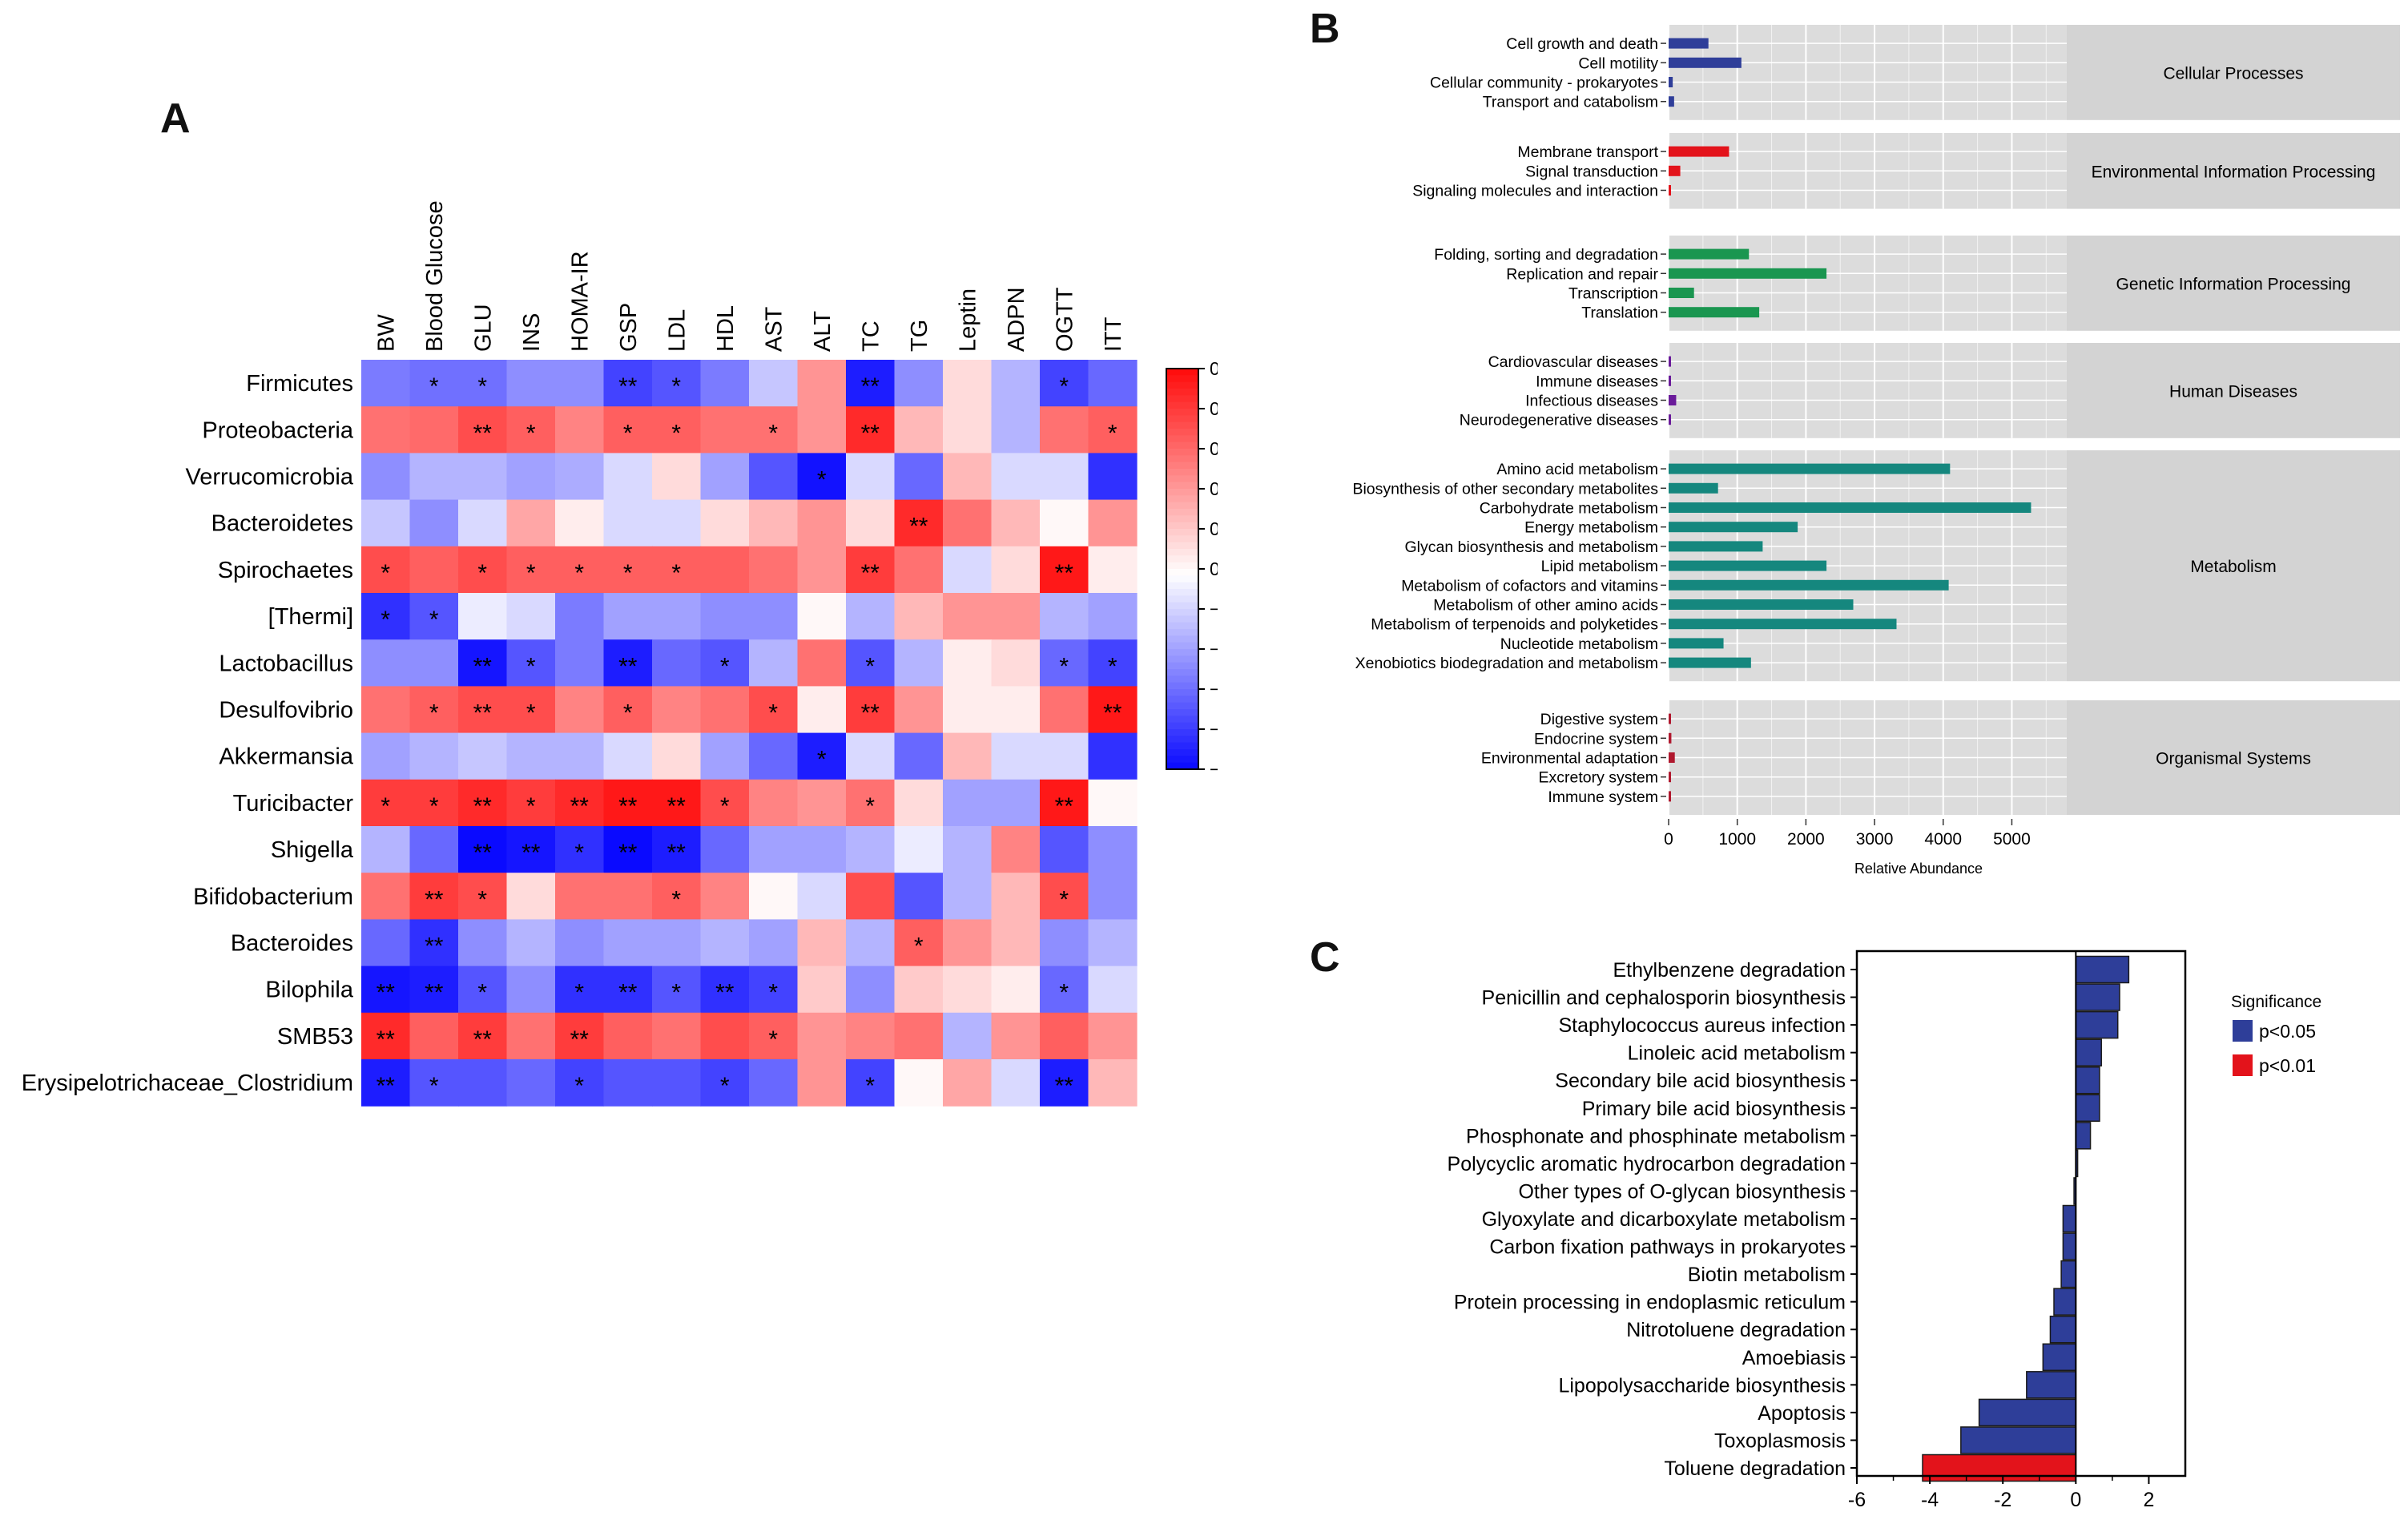 The height and width of the screenshot is (1524, 2408). I want to click on column-label: ADPN, so click(1016, 319).